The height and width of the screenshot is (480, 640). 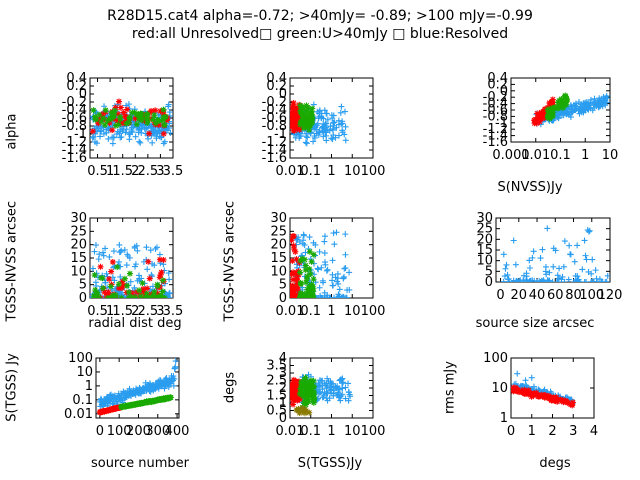 What do you see at coordinates (135, 323) in the screenshot?
I see `p4-xlabel: radial dist deg` at bounding box center [135, 323].